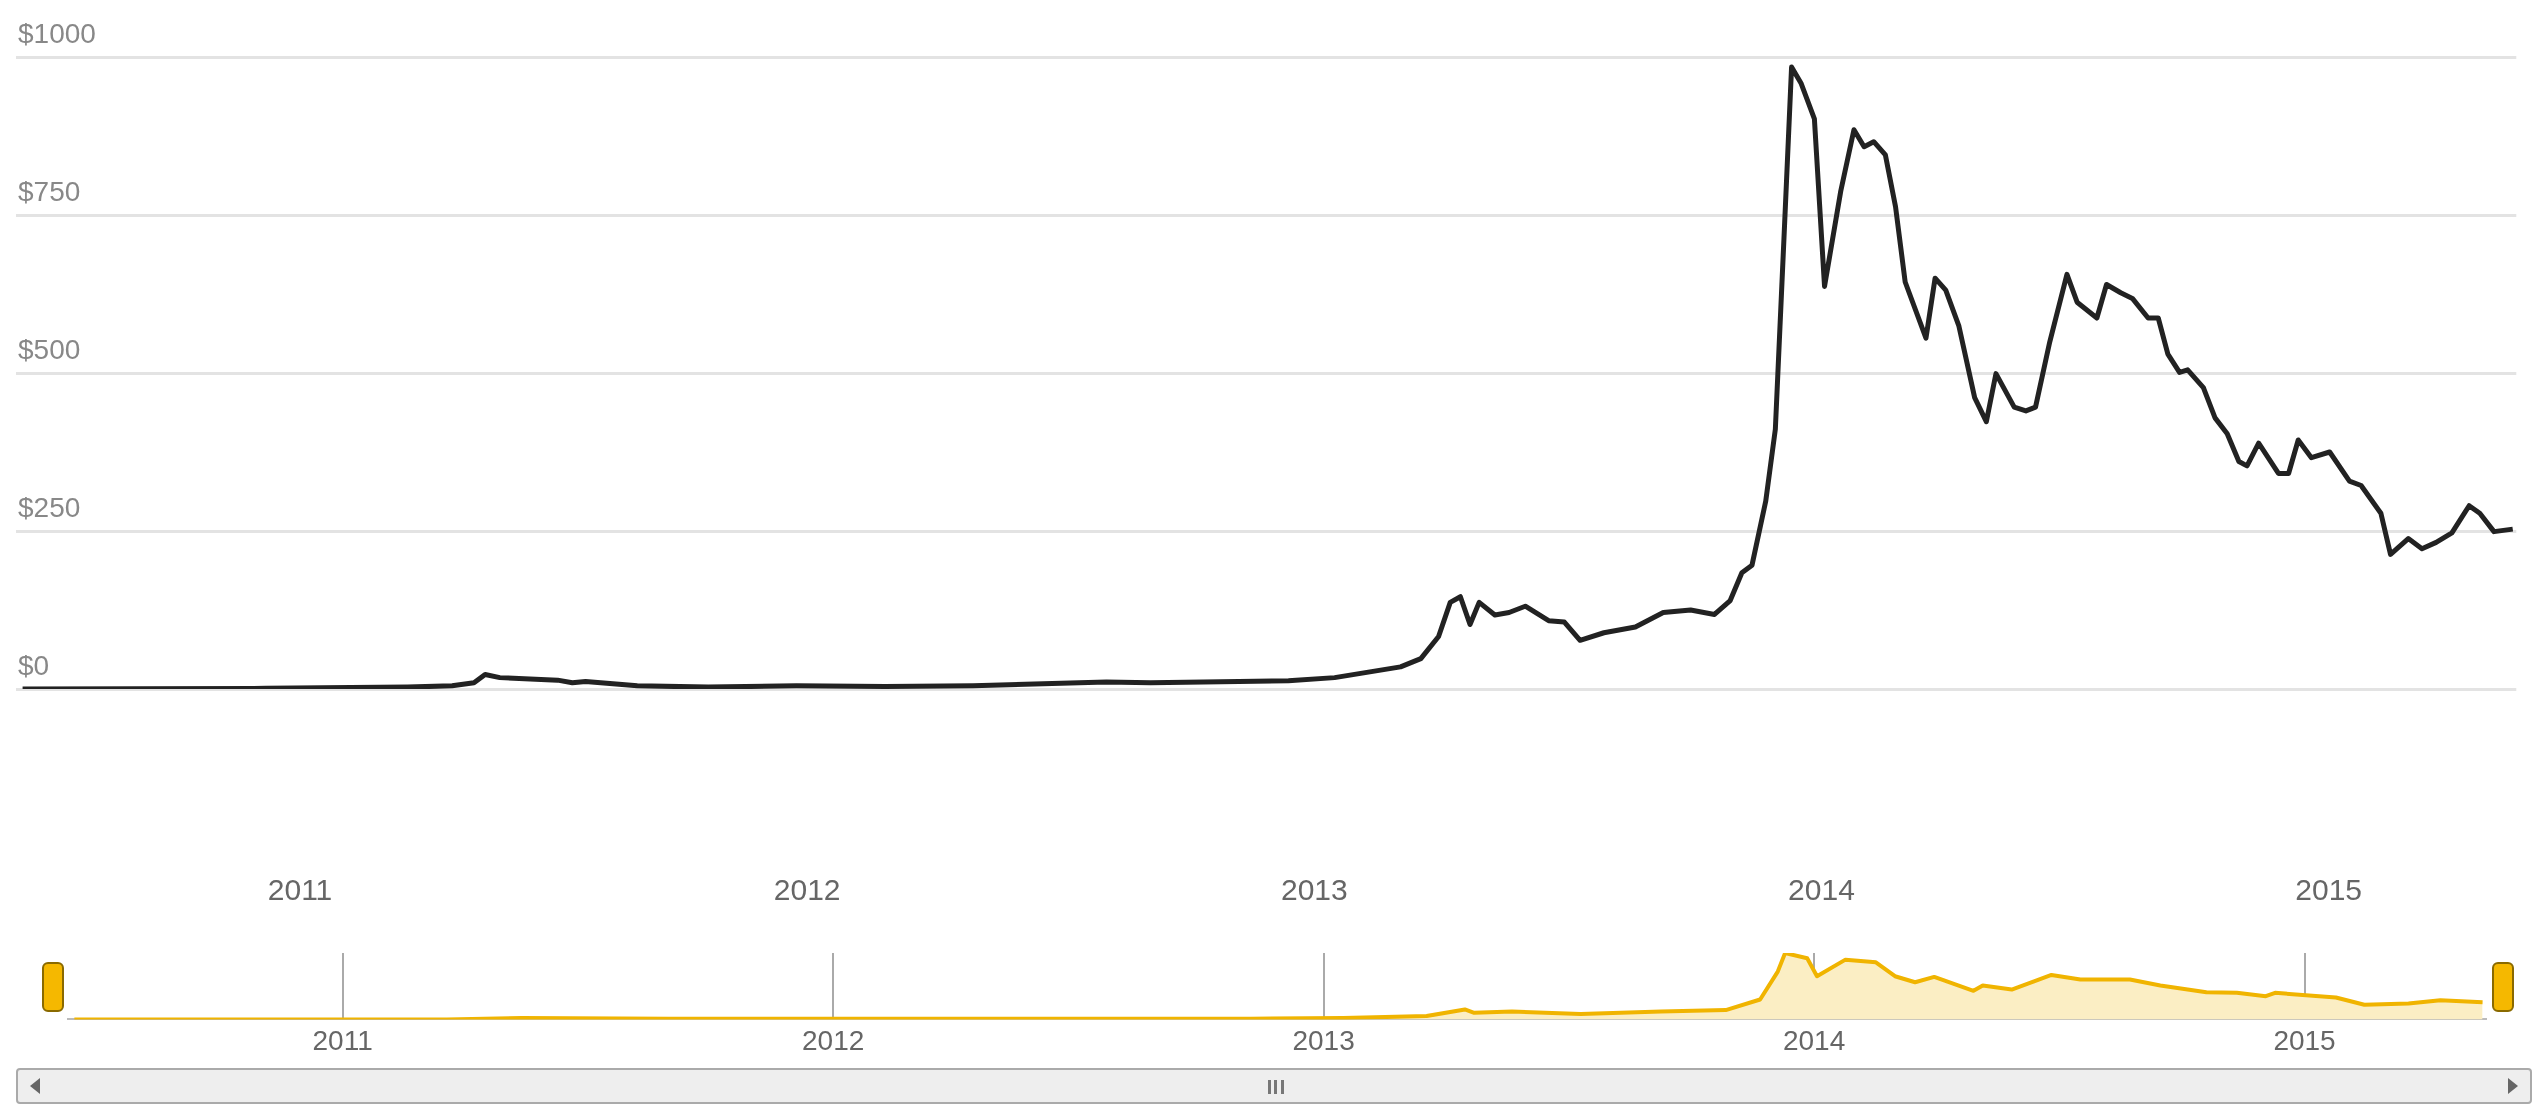  What do you see at coordinates (34, 665) in the screenshot?
I see `y-tick-label: $0` at bounding box center [34, 665].